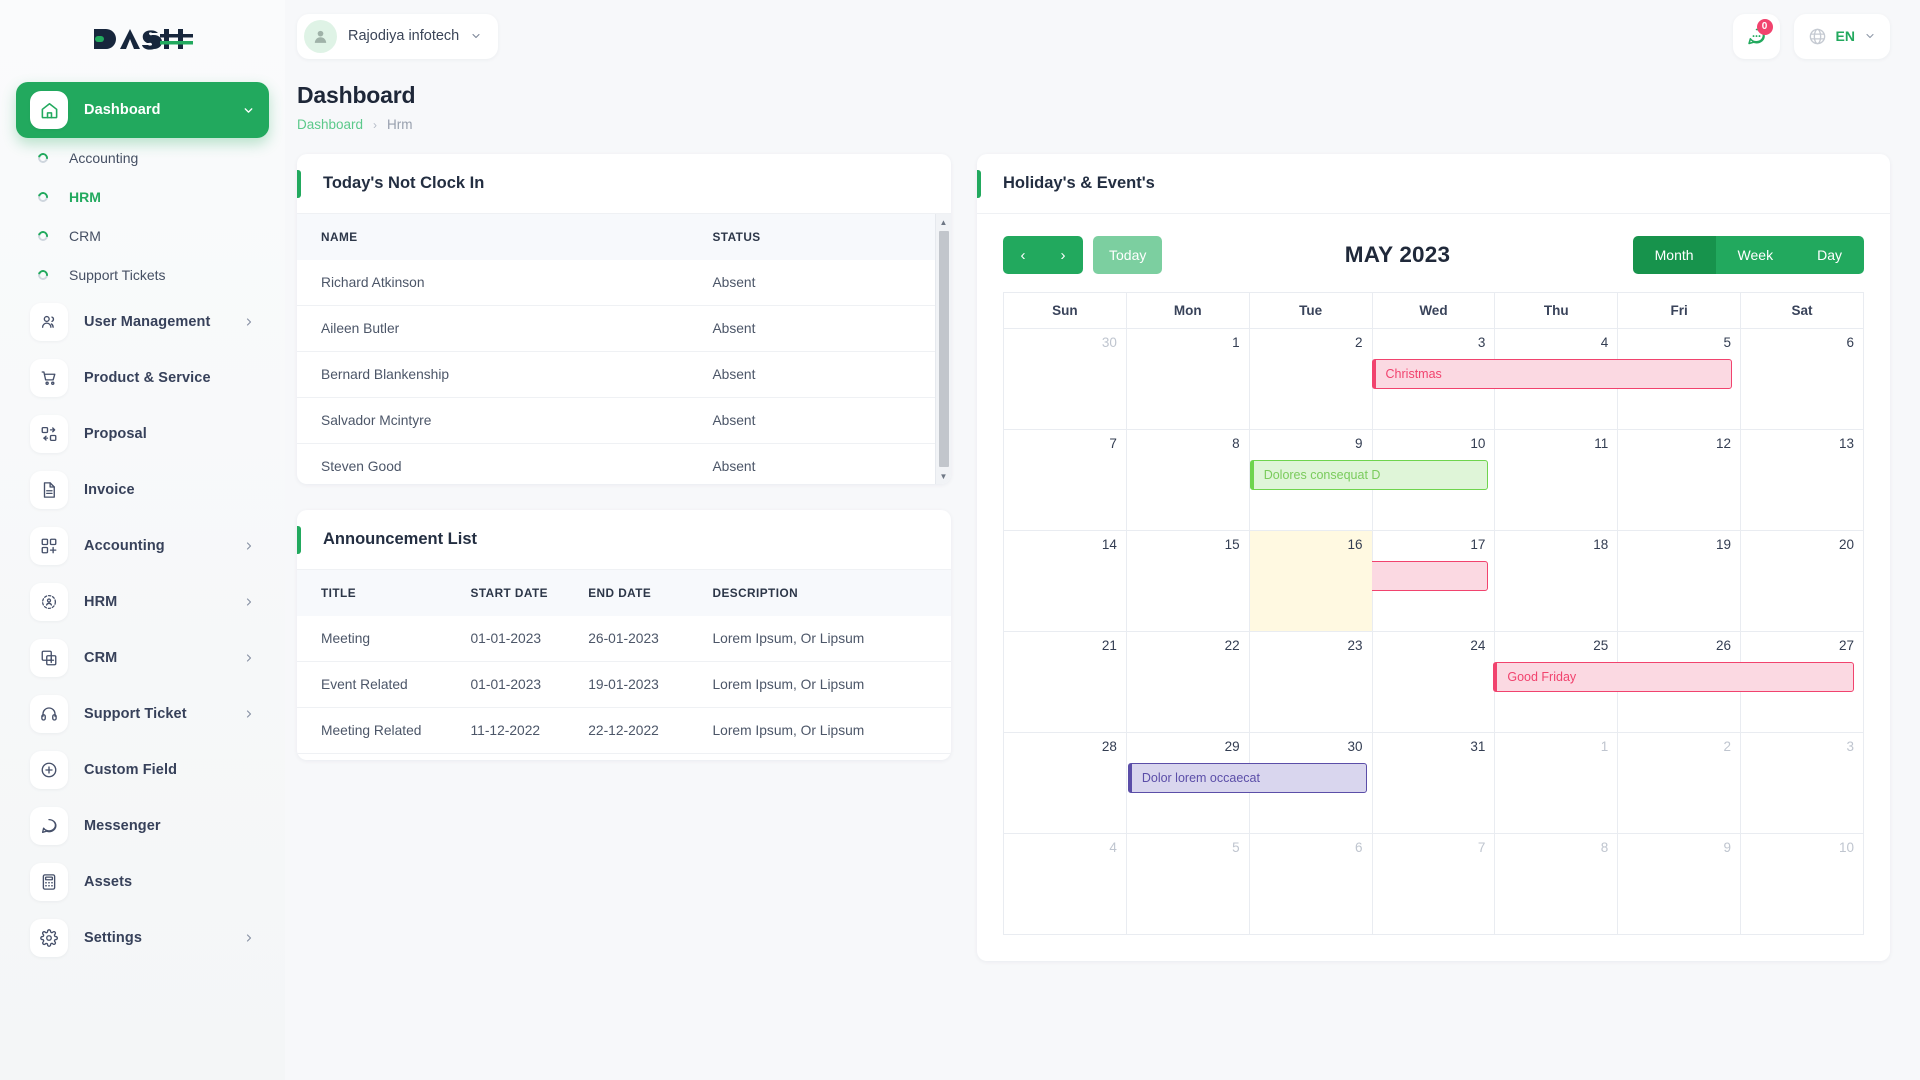 This screenshot has height=1080, width=1920. I want to click on calendar-day-cell: 16, so click(1311, 581).